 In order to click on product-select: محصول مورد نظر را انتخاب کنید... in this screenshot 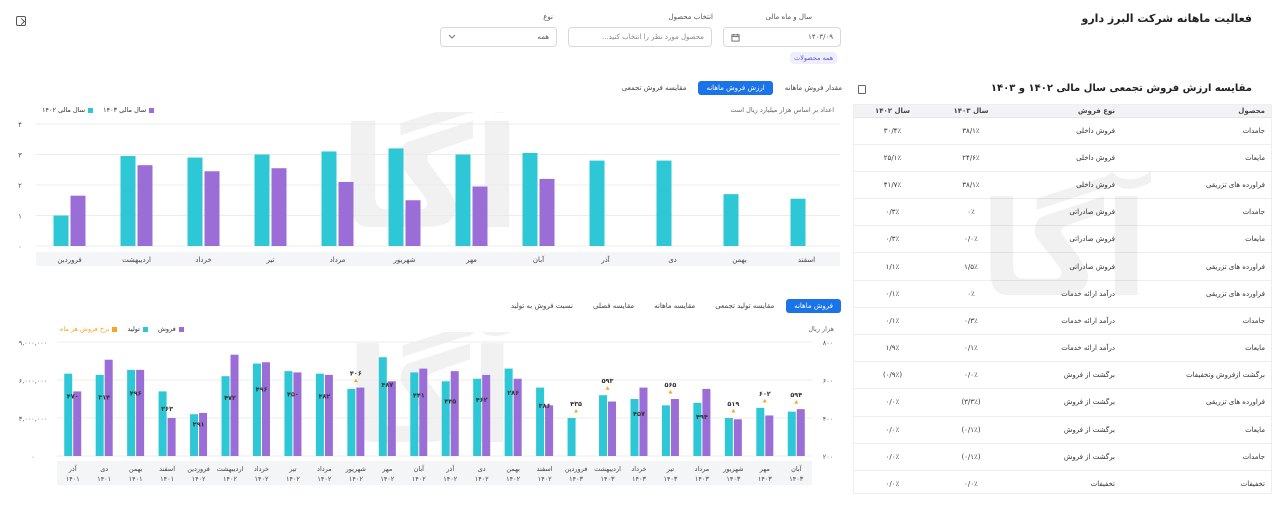, I will do `click(640, 37)`.